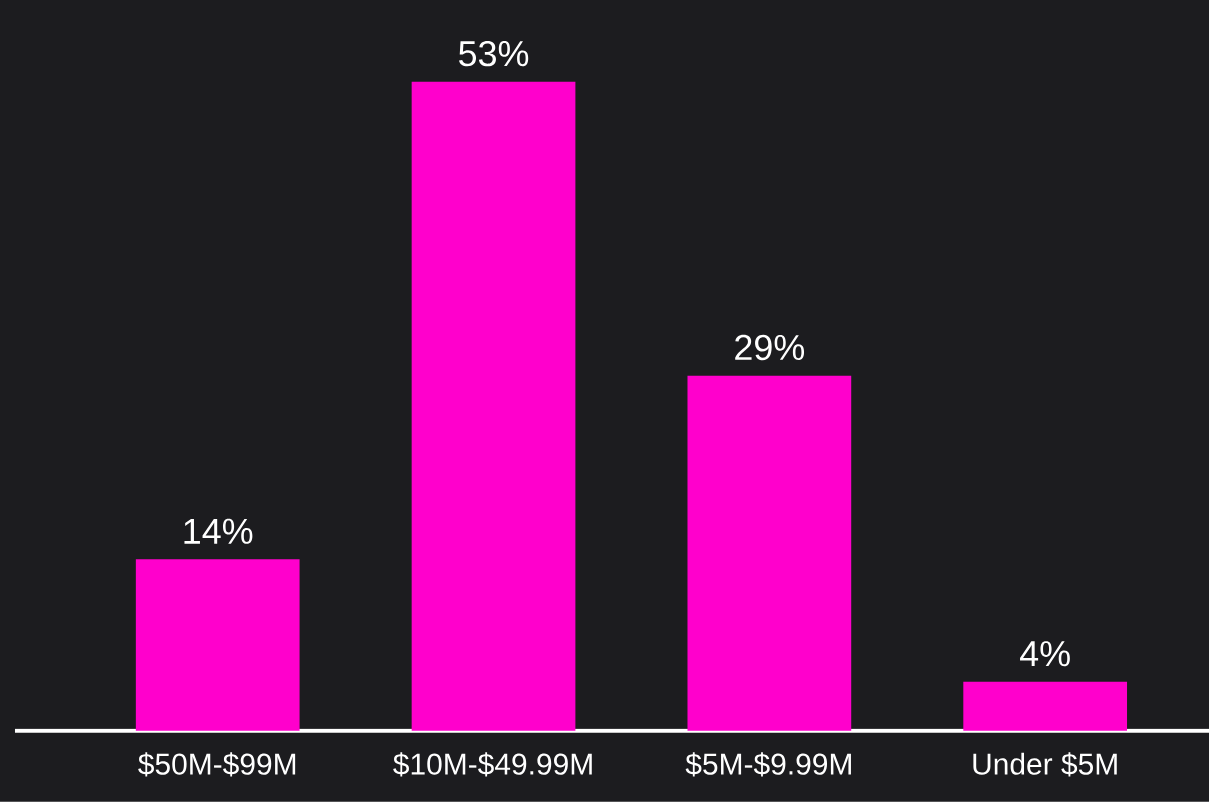  Describe the element at coordinates (494, 54) in the screenshot. I see `data-label: 53%` at that location.